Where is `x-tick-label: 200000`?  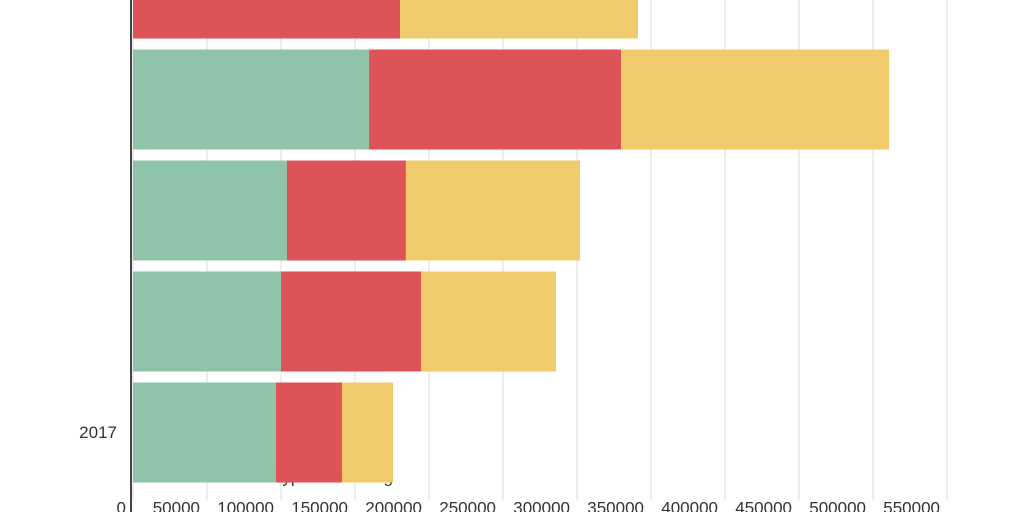 x-tick-label: 200000 is located at coordinates (393, 505).